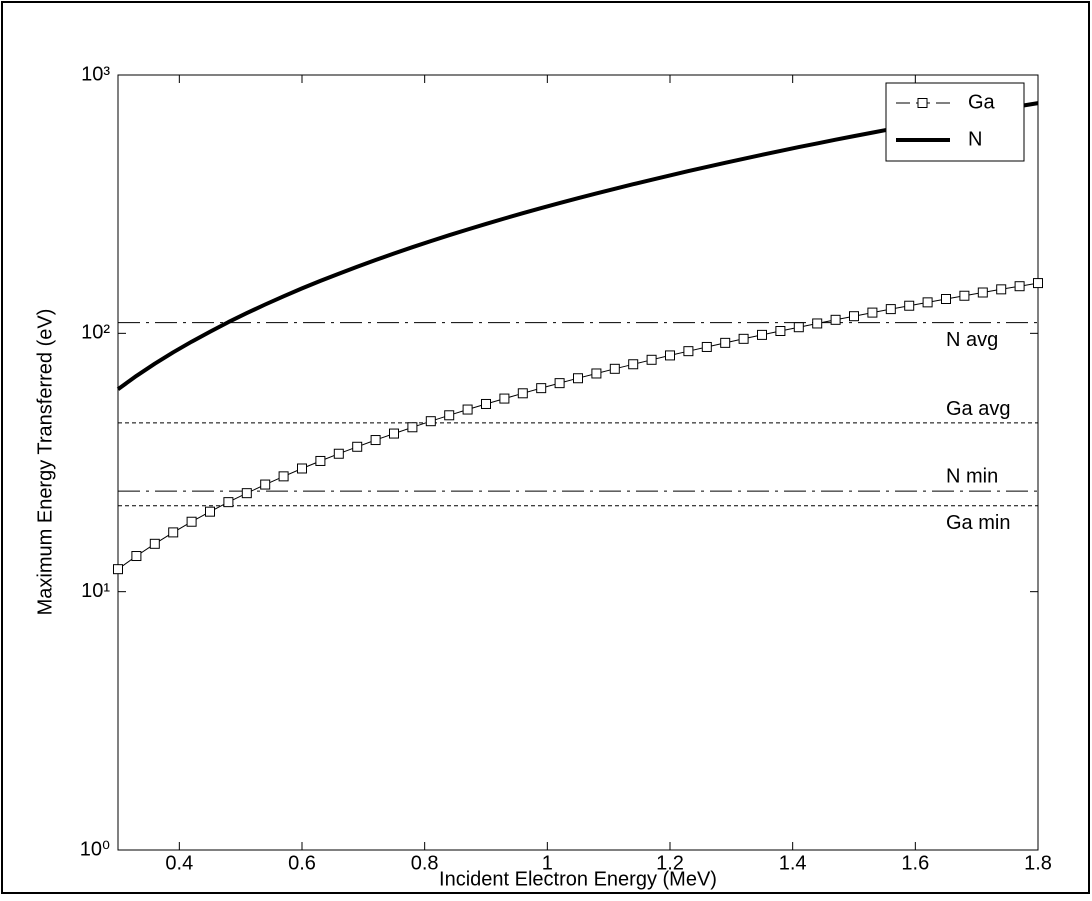 This screenshot has height=901, width=1092. I want to click on y-tick-label: 10¹, so click(95, 591).